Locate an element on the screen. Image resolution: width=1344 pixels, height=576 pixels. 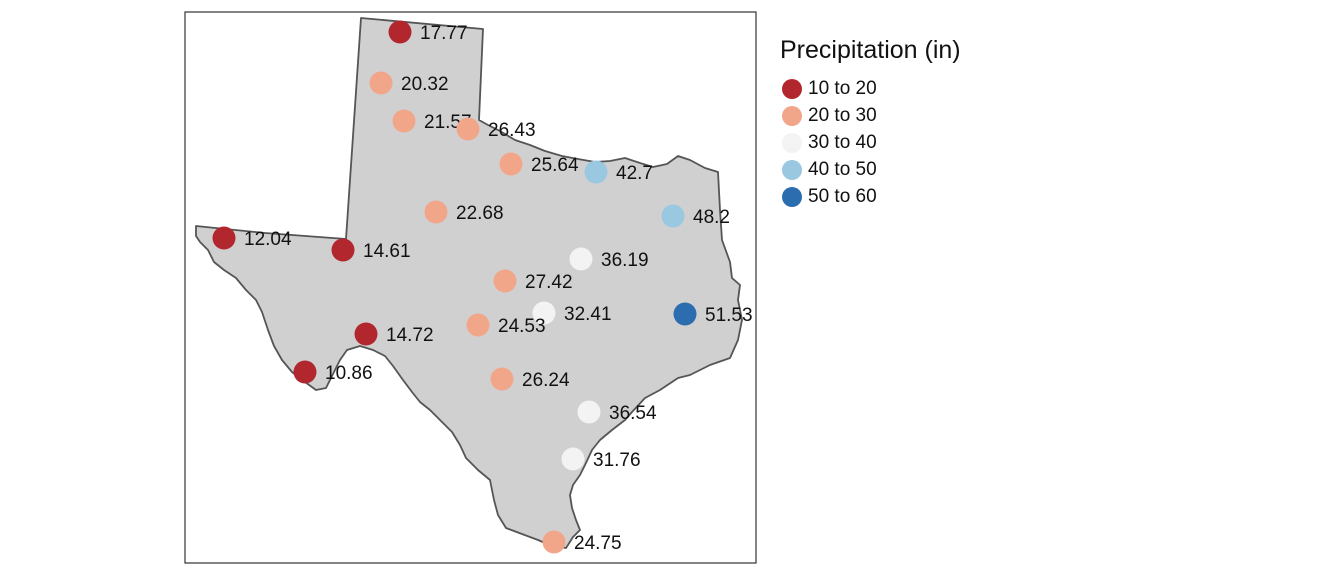
station-marker: 20.32 is located at coordinates (409, 83).